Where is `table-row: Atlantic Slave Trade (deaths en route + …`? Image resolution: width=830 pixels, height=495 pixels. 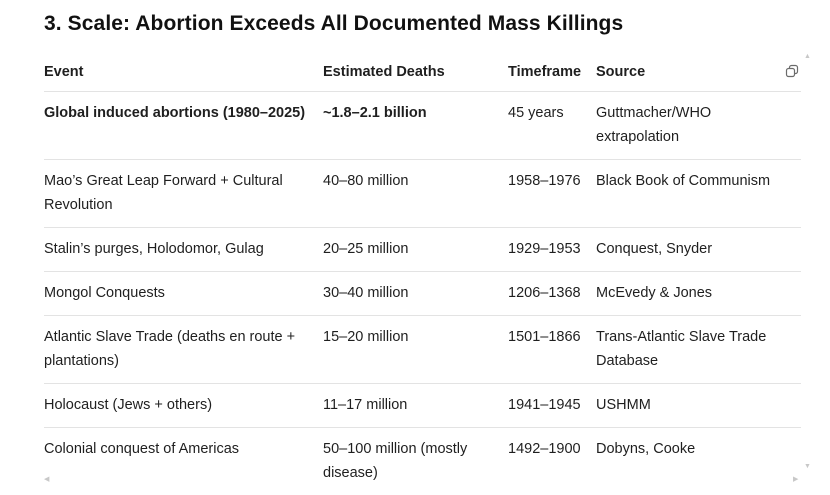 table-row: Atlantic Slave Trade (deaths en route + … is located at coordinates (422, 350).